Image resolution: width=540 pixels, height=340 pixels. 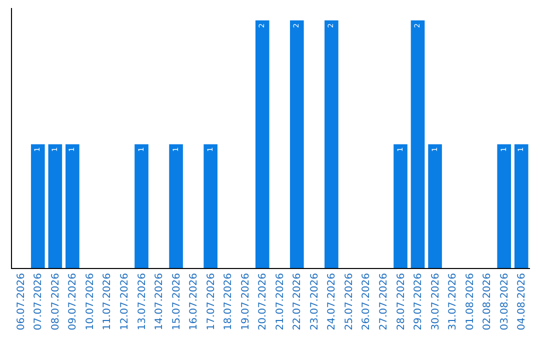 I want to click on x-tick-label: 22.07.2026, so click(x=298, y=301).